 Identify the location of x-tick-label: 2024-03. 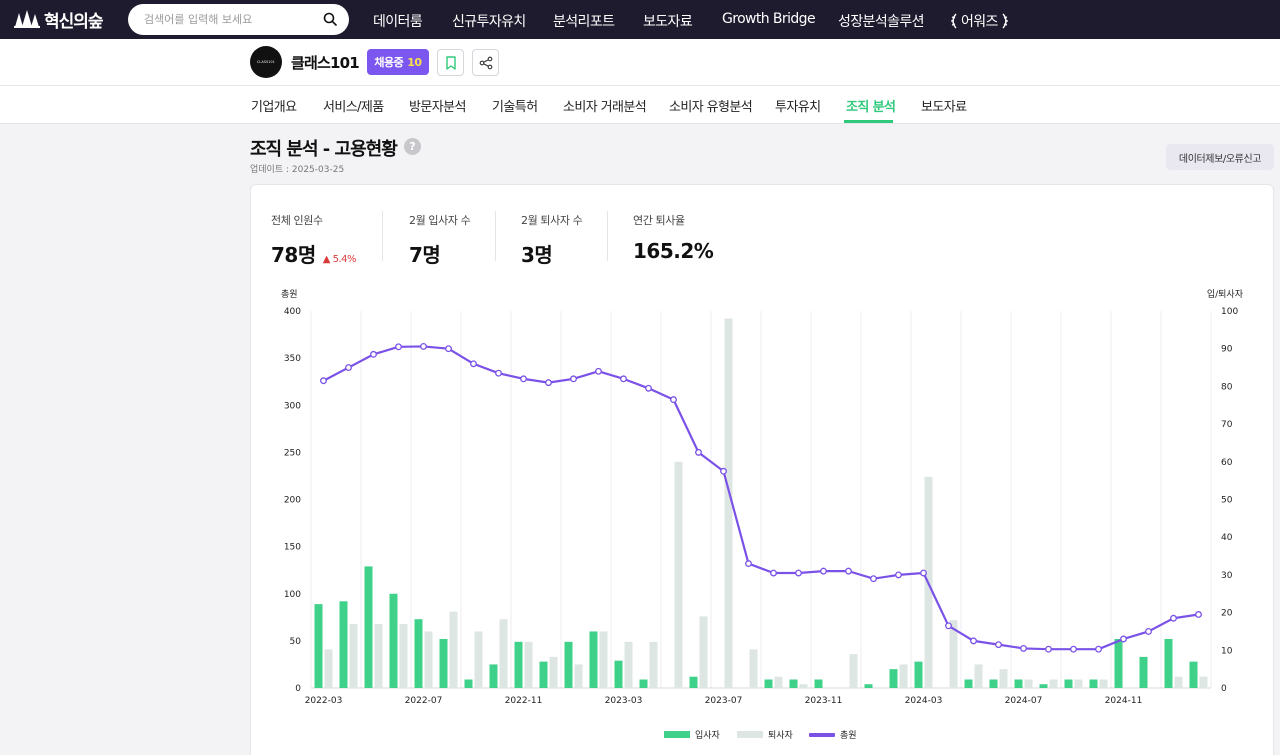
(924, 701).